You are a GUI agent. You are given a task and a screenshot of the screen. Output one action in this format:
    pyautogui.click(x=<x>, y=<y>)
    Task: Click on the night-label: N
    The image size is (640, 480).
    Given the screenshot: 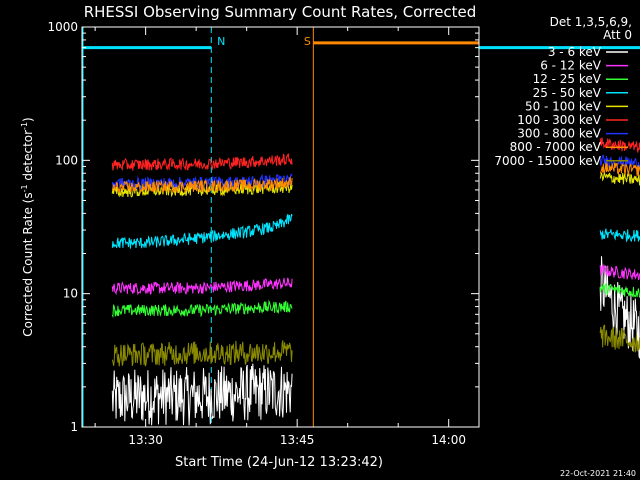 What is the action you would take?
    pyautogui.click(x=221, y=41)
    